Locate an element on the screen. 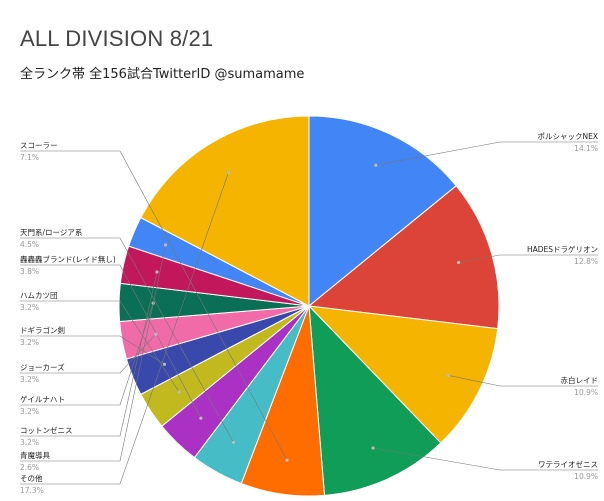 This screenshot has height=501, width=604. slice-label: 轟轟轟ブランド(レイド無し) is located at coordinates (68, 259).